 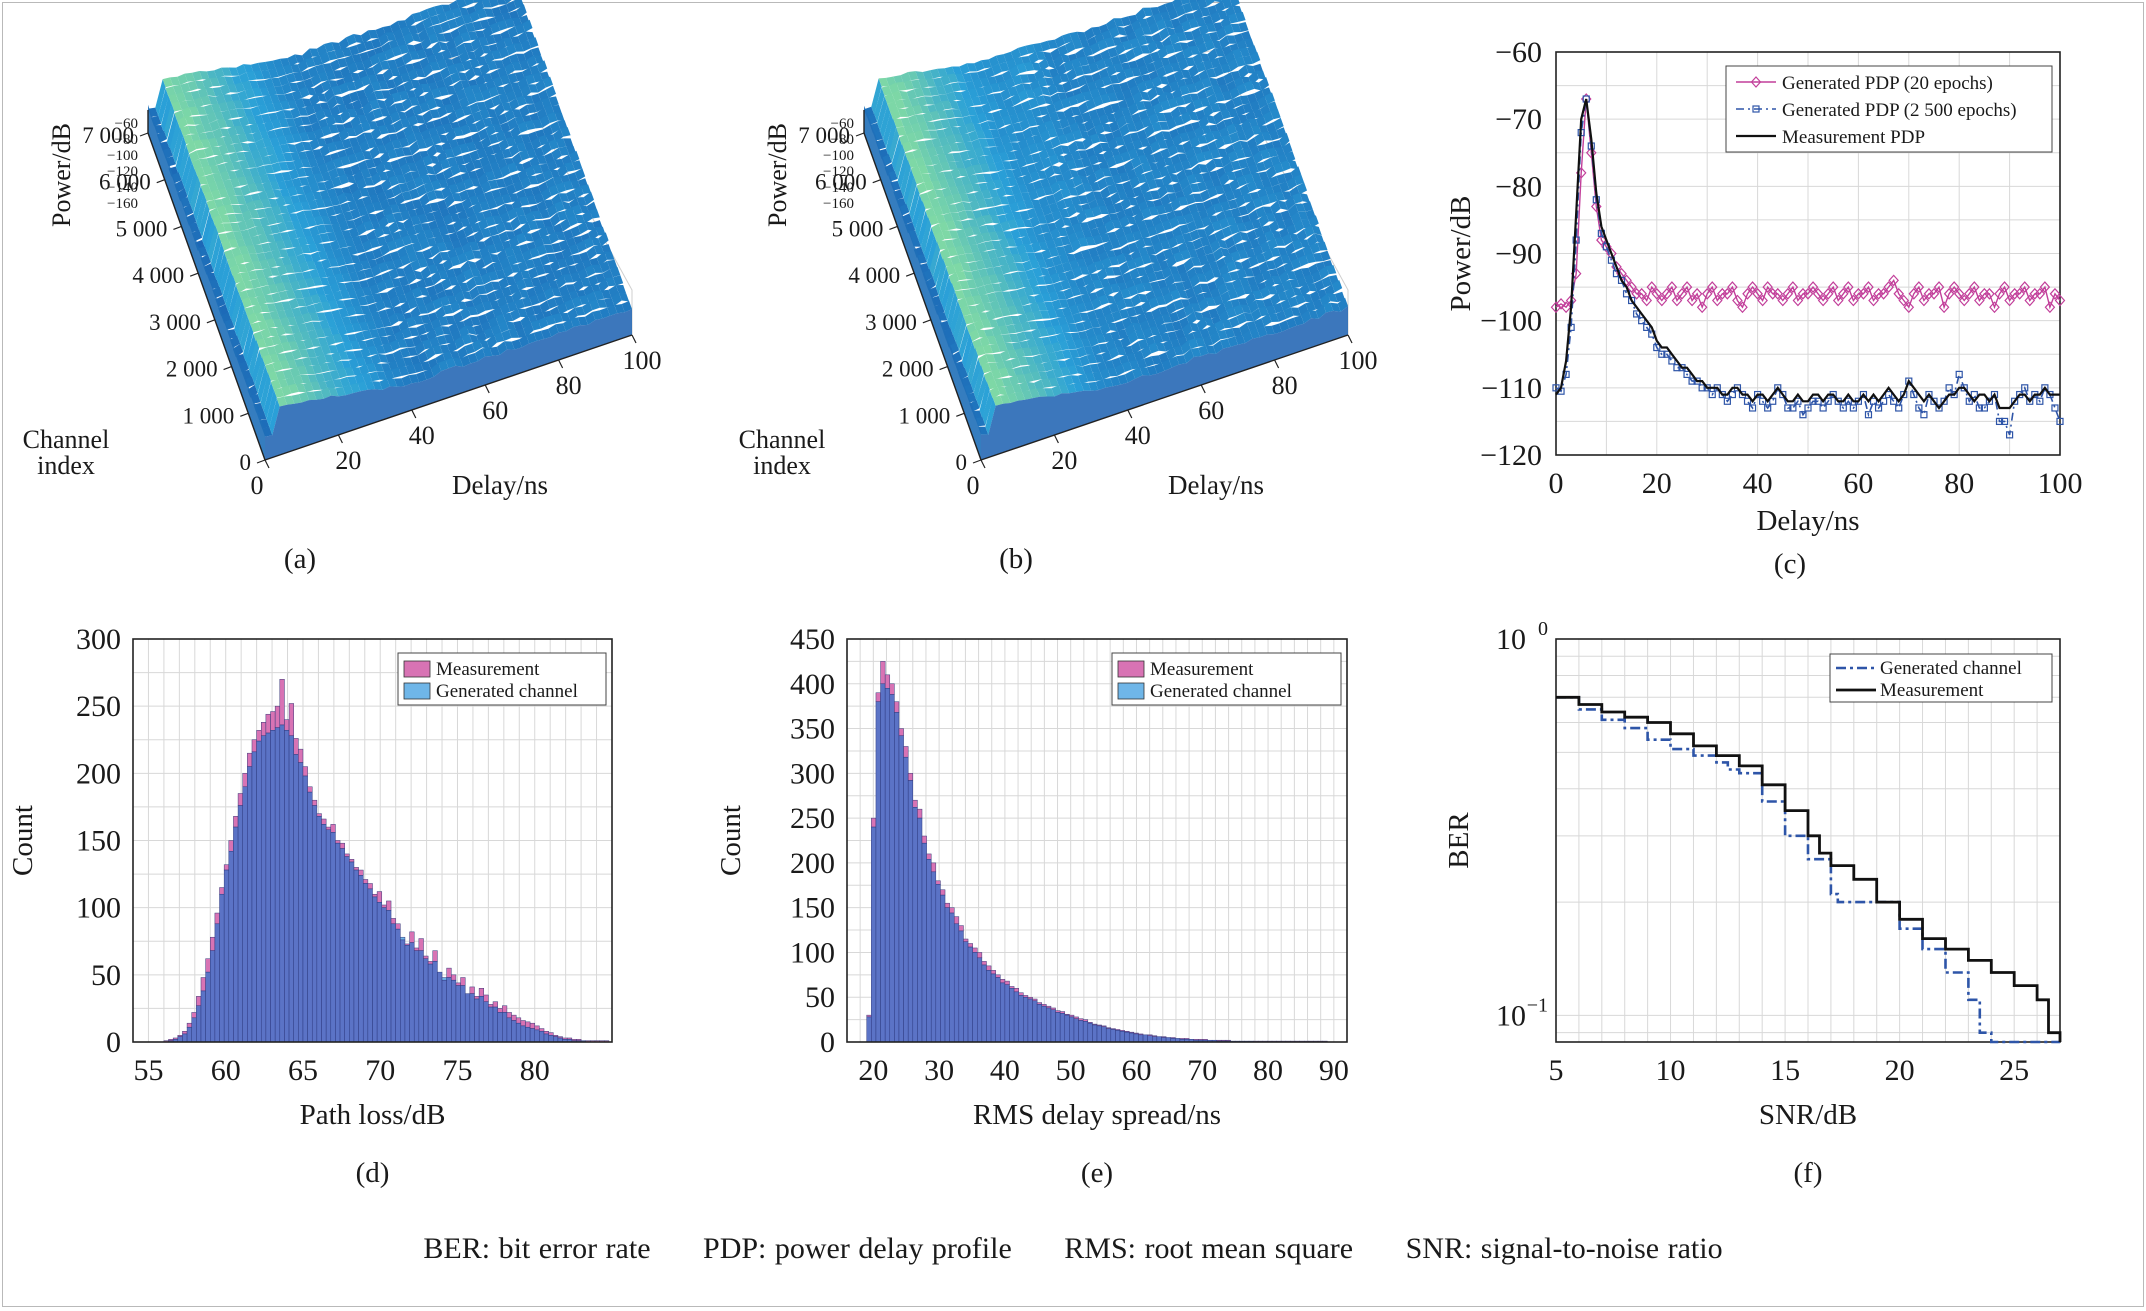 What do you see at coordinates (1808, 1173) in the screenshot?
I see `f-panel-label: (f)` at bounding box center [1808, 1173].